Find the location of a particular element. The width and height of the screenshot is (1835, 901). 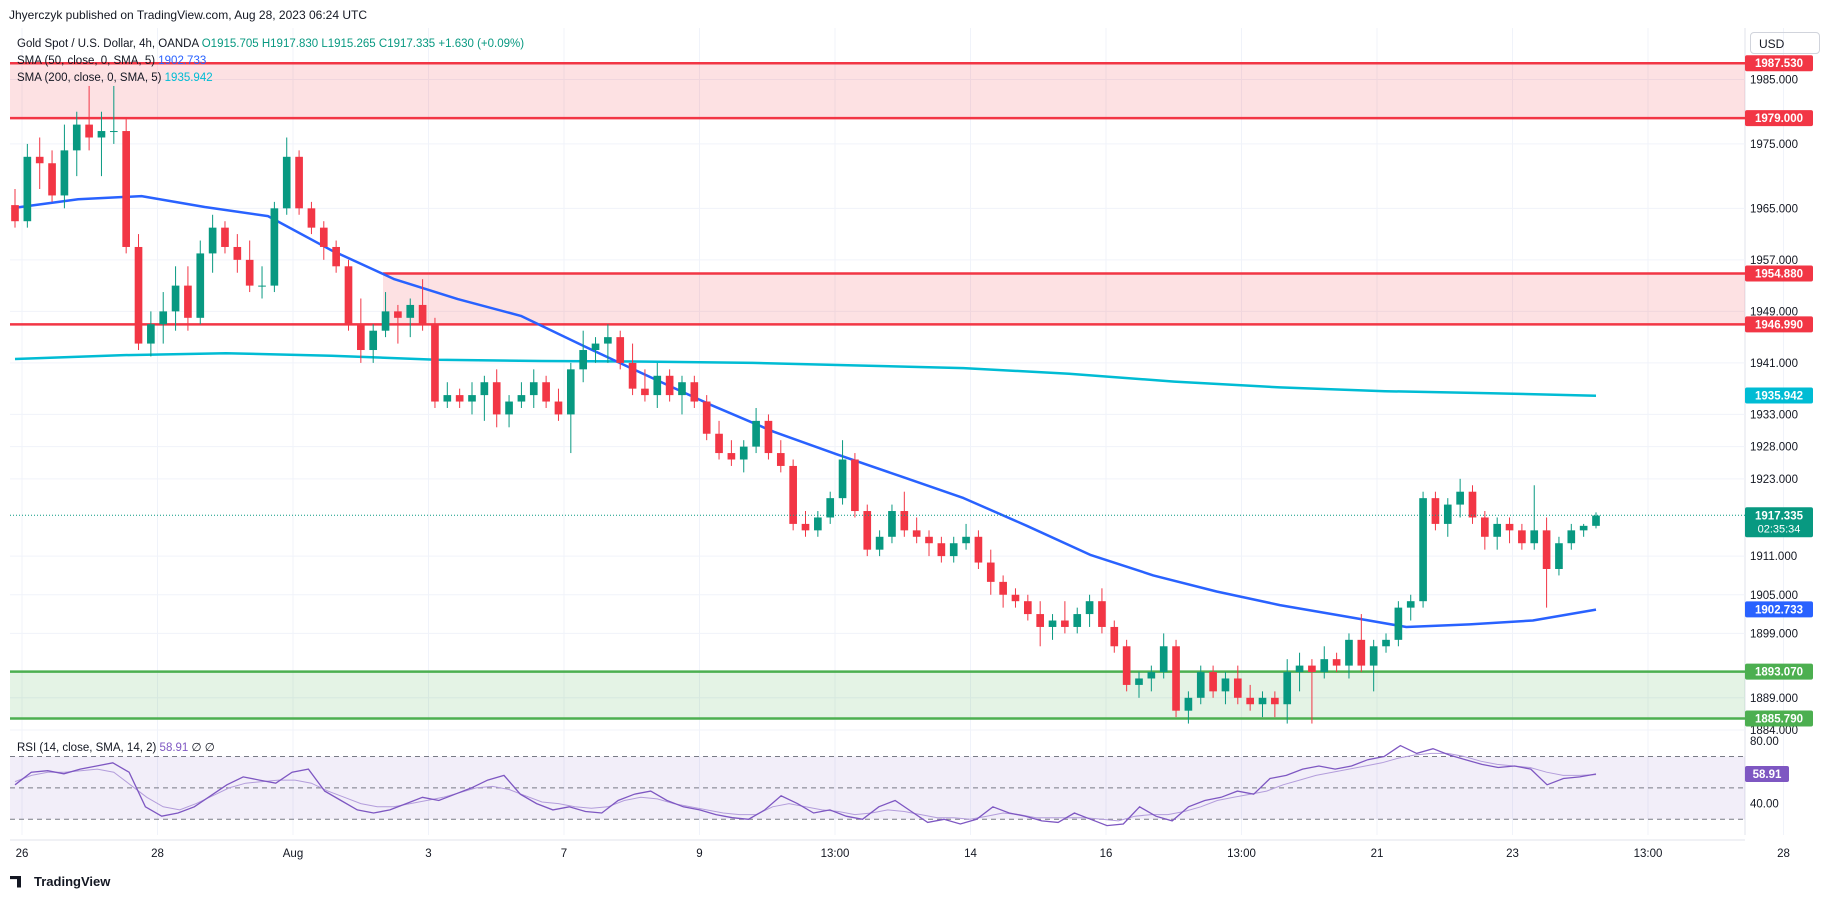

tradingview-logo: TradingView is located at coordinates (60, 881).